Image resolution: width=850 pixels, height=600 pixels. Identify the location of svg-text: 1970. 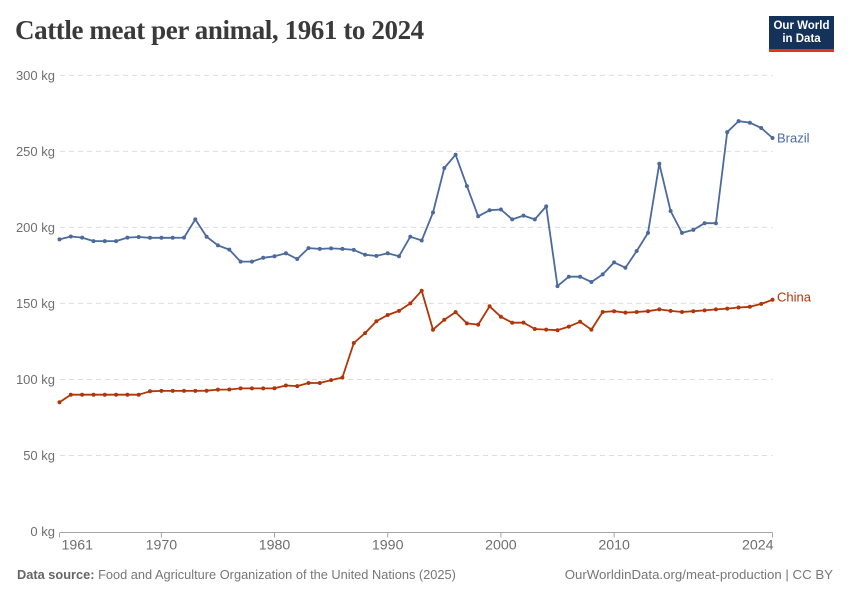
(162, 546).